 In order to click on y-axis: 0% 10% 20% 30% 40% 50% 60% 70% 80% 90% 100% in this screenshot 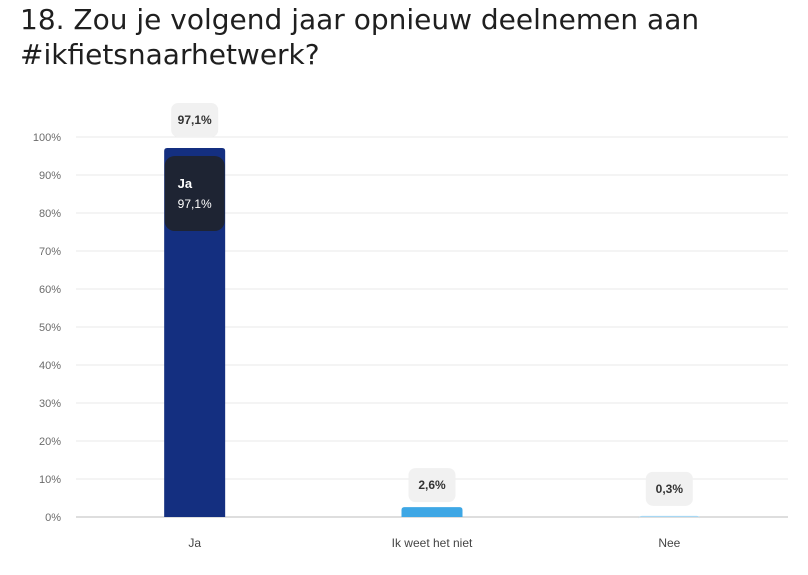, I will do `click(47, 328)`.